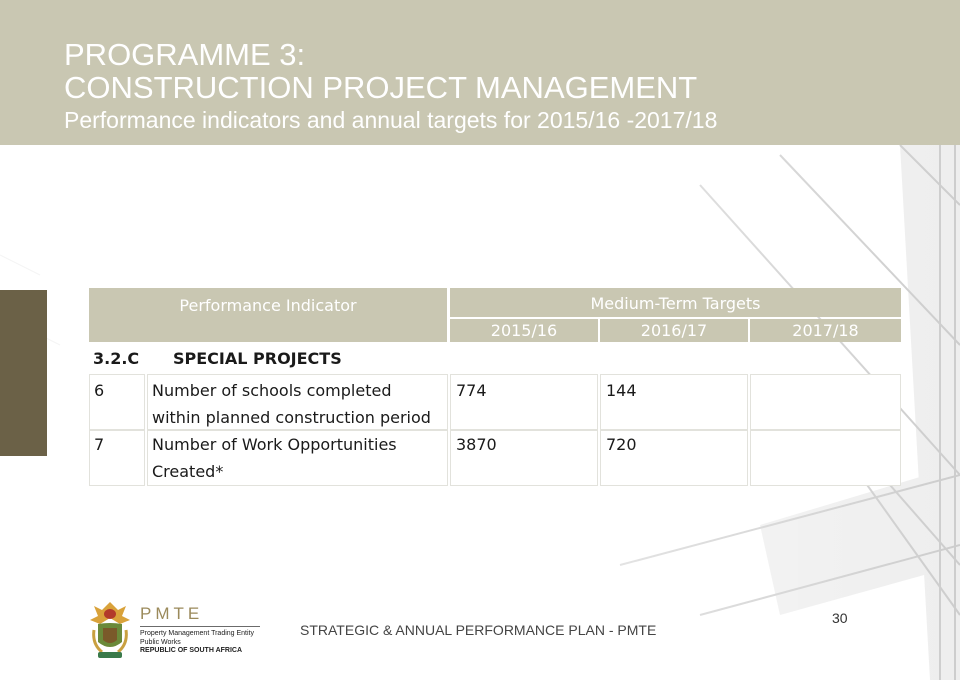 This screenshot has height=680, width=960. I want to click on slide-title-line2: CONSTRUCTION PROJECT MANAGEMENT, so click(381, 87).